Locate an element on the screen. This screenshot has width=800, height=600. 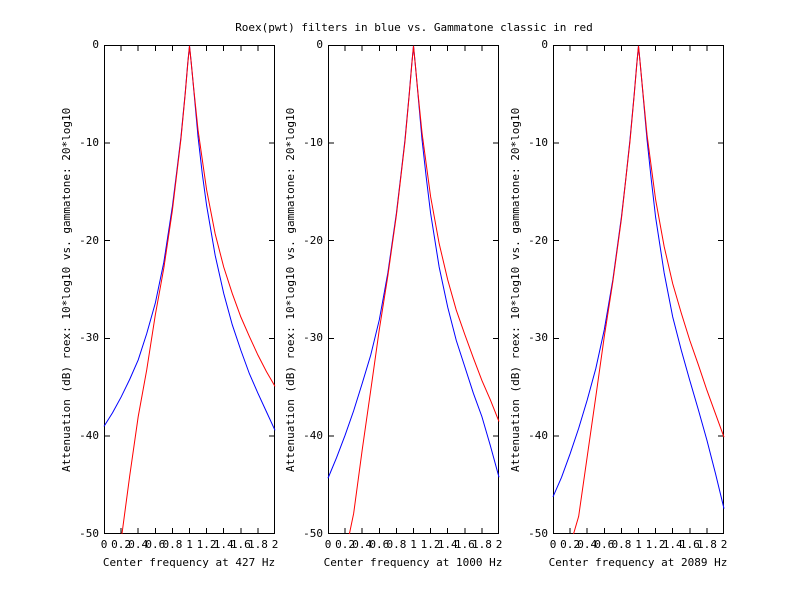
roex-curve is located at coordinates (189, 238).